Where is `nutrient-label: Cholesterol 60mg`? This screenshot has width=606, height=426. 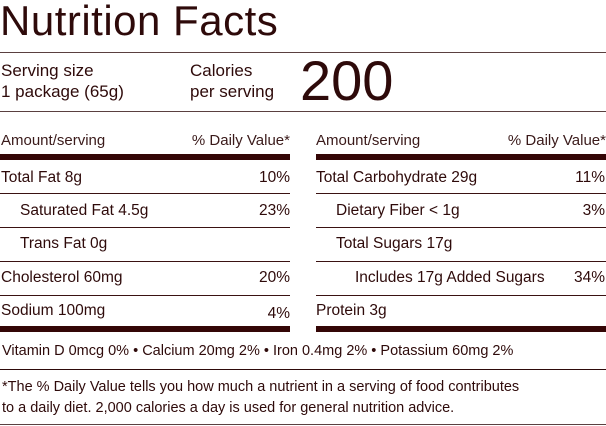 nutrient-label: Cholesterol 60mg is located at coordinates (62, 277).